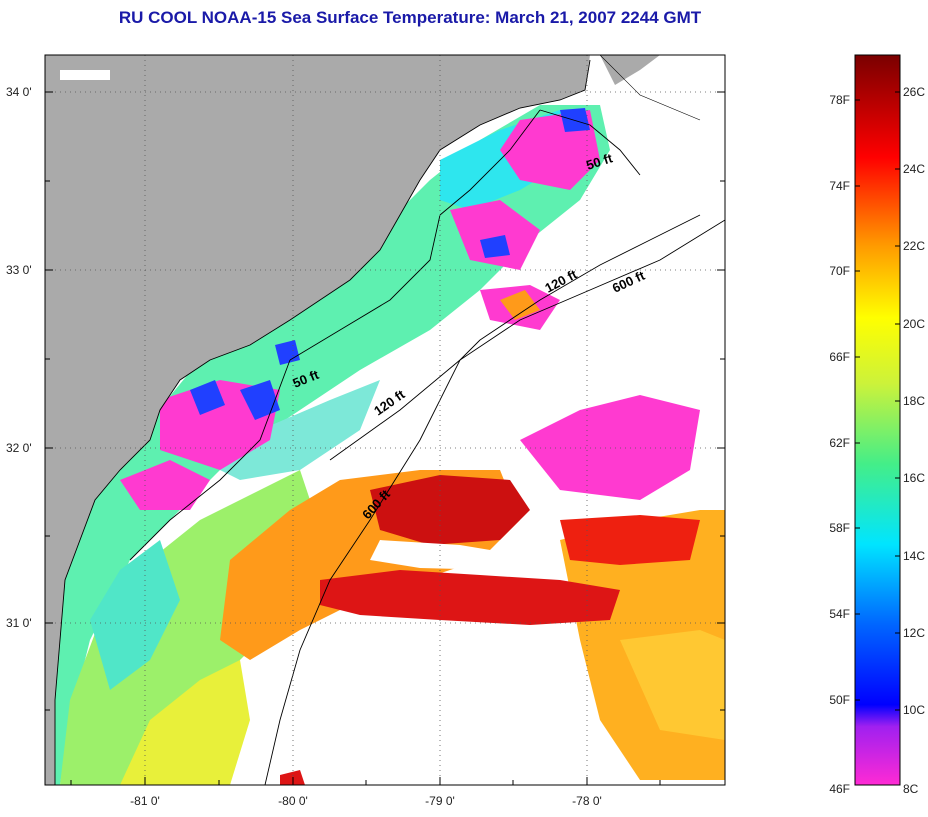  Describe the element at coordinates (914, 478) in the screenshot. I see `cb-c-16: 16C` at that location.